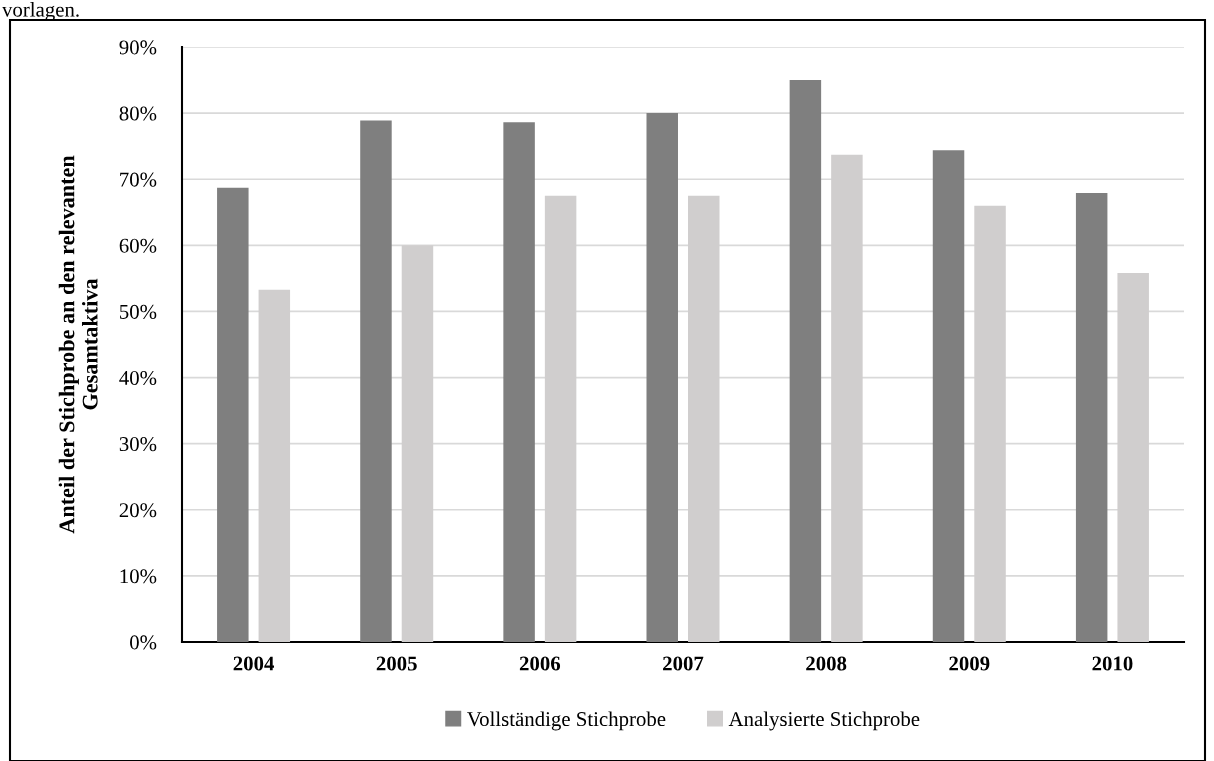 The height and width of the screenshot is (761, 1214). Describe the element at coordinates (40, 11) in the screenshot. I see `text: vorlagen.` at that location.